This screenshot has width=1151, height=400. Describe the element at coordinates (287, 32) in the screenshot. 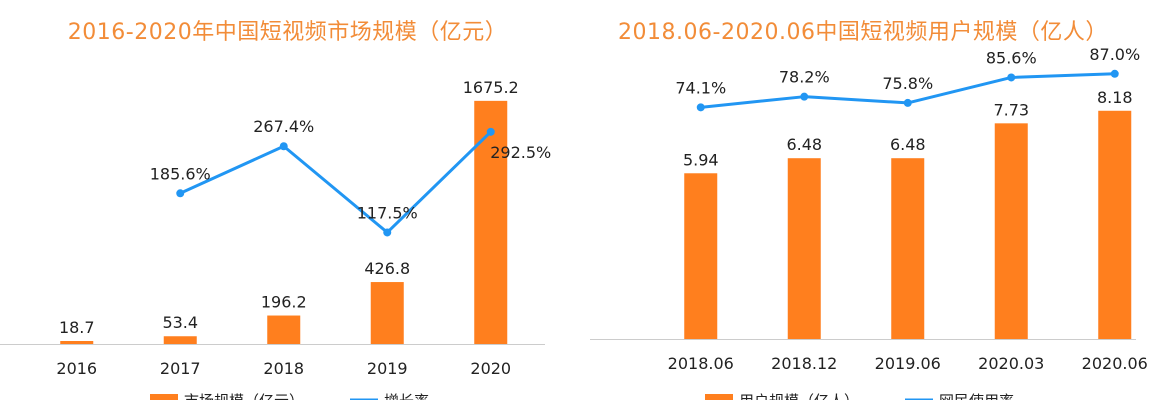

I see `chart-title: 2016-2020年中国短视频市场规模（亿元）` at that location.